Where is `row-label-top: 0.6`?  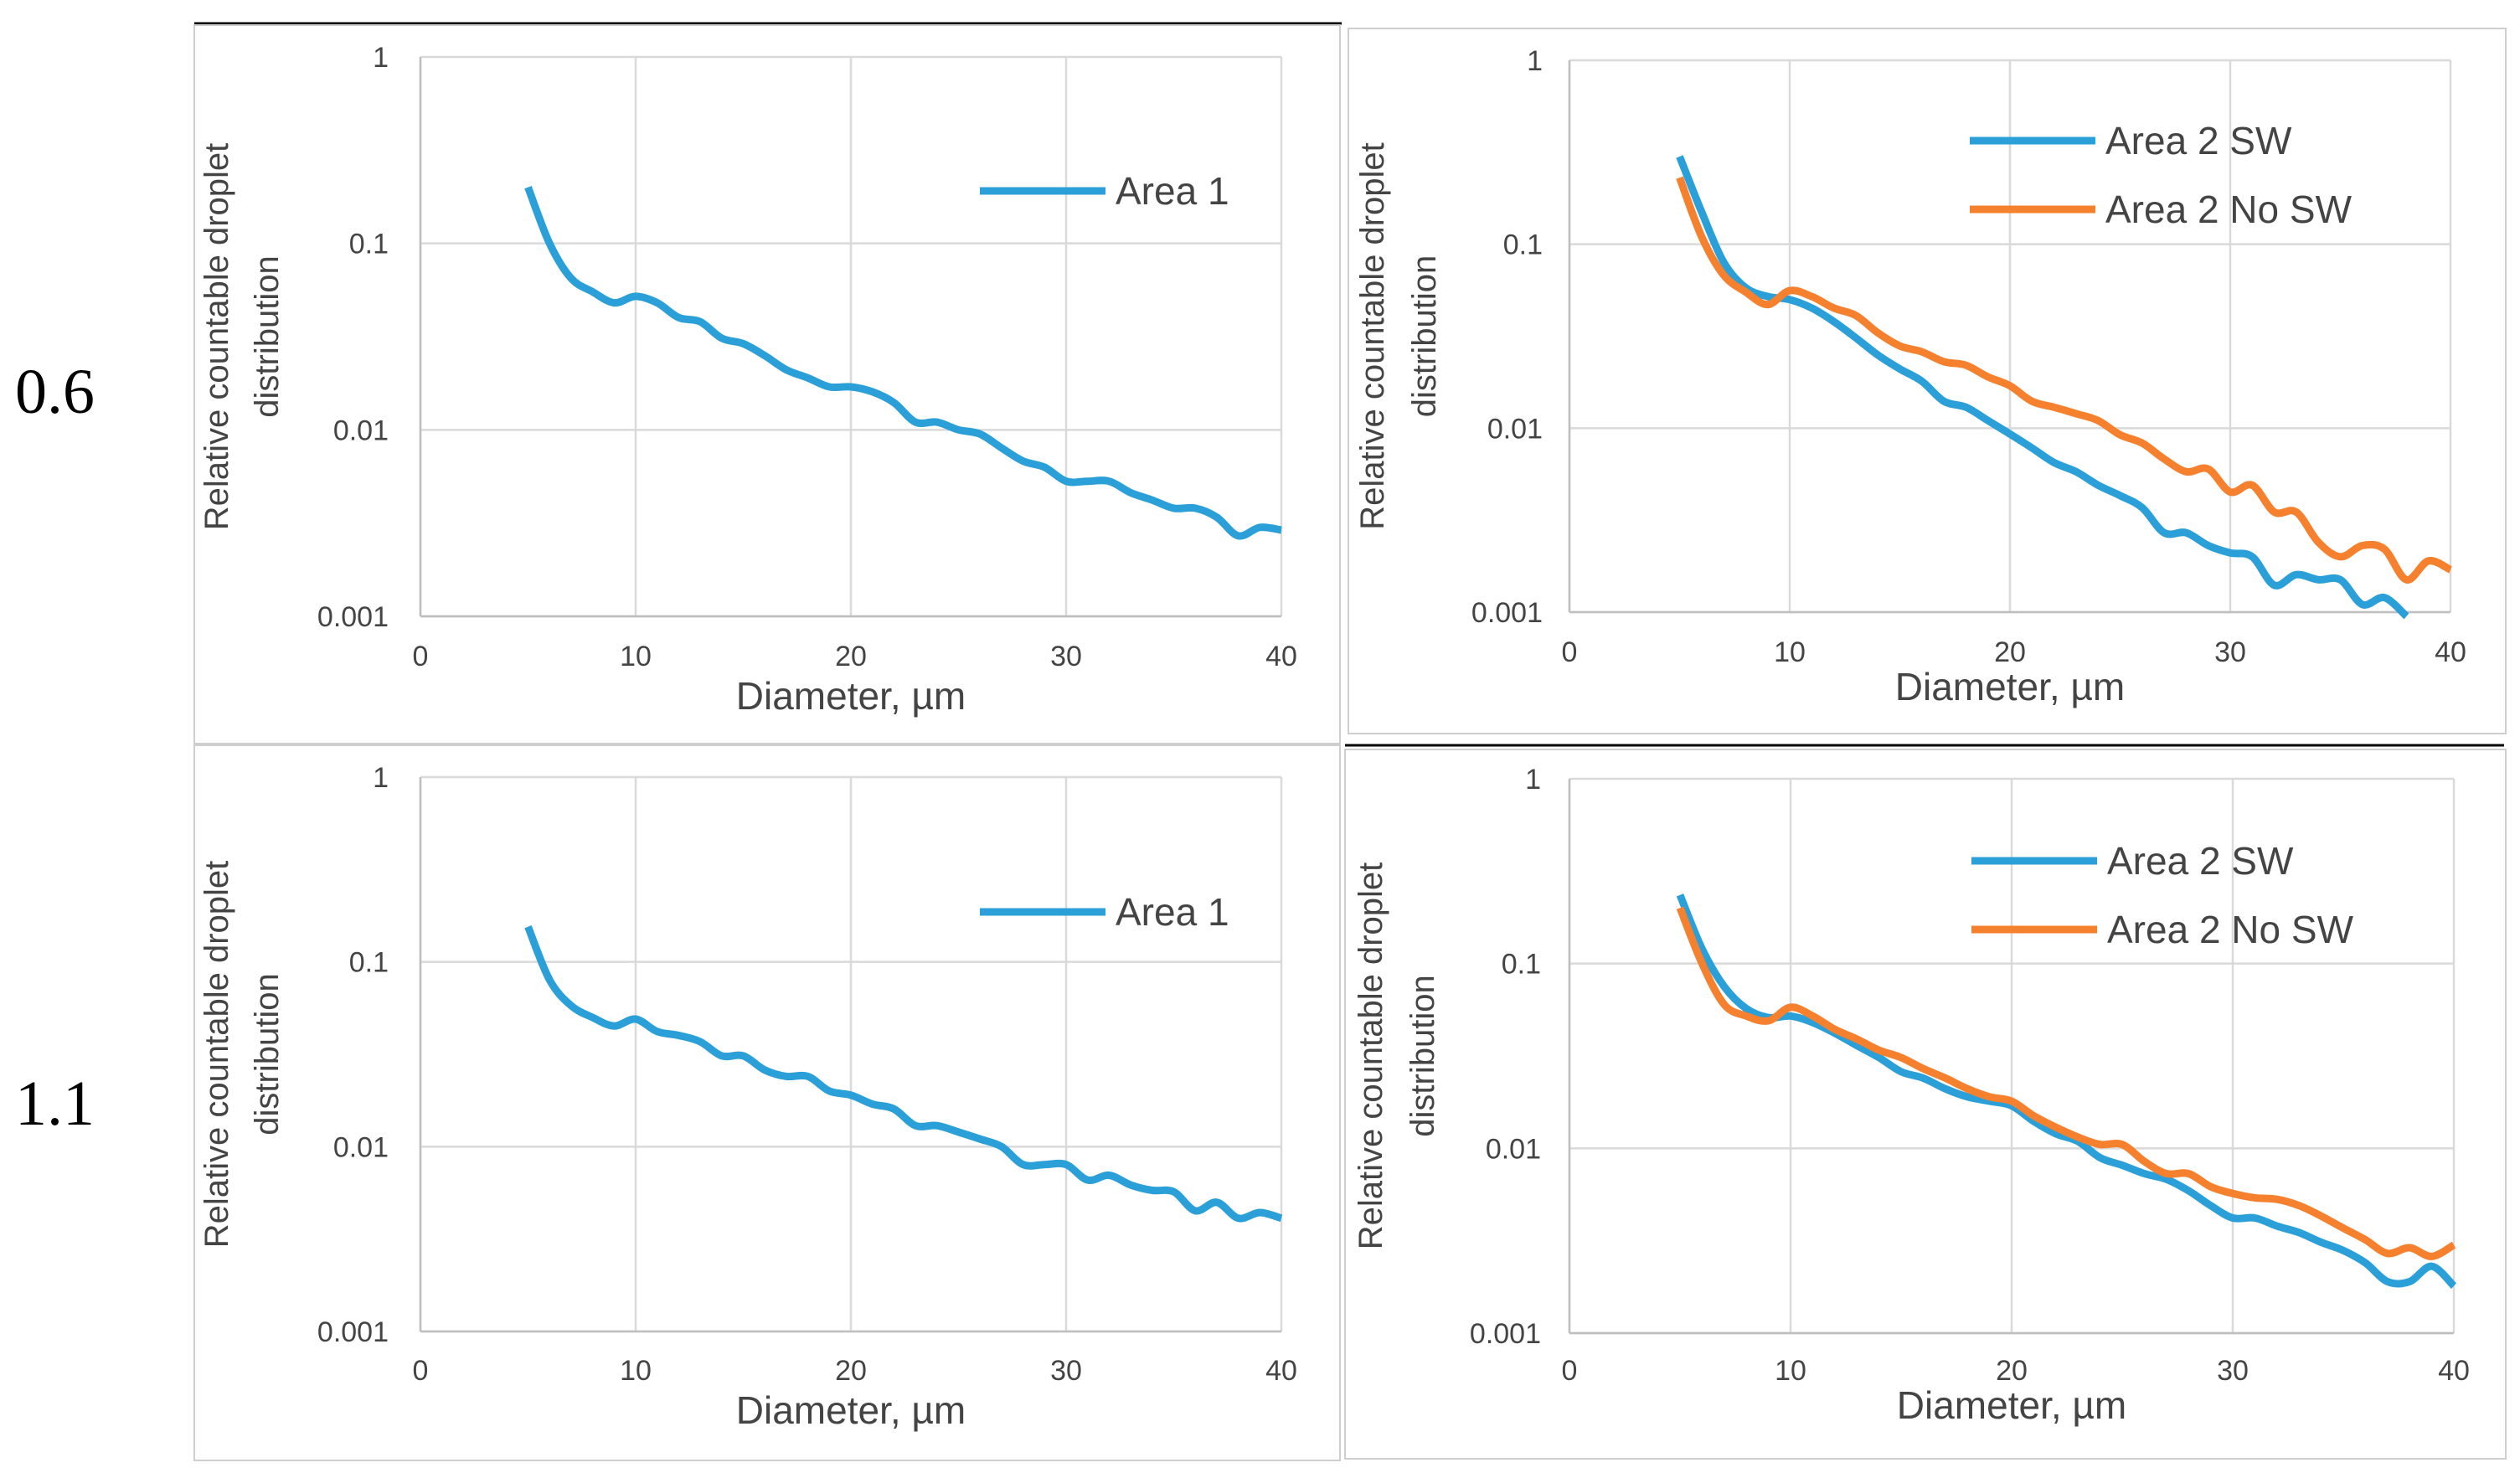 row-label-top: 0.6 is located at coordinates (55, 392).